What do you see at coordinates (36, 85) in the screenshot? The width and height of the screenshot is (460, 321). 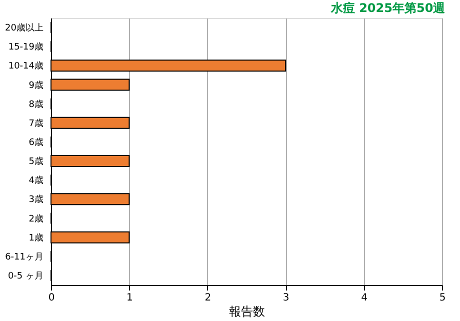 I see `y-tick-label: 9歳` at bounding box center [36, 85].